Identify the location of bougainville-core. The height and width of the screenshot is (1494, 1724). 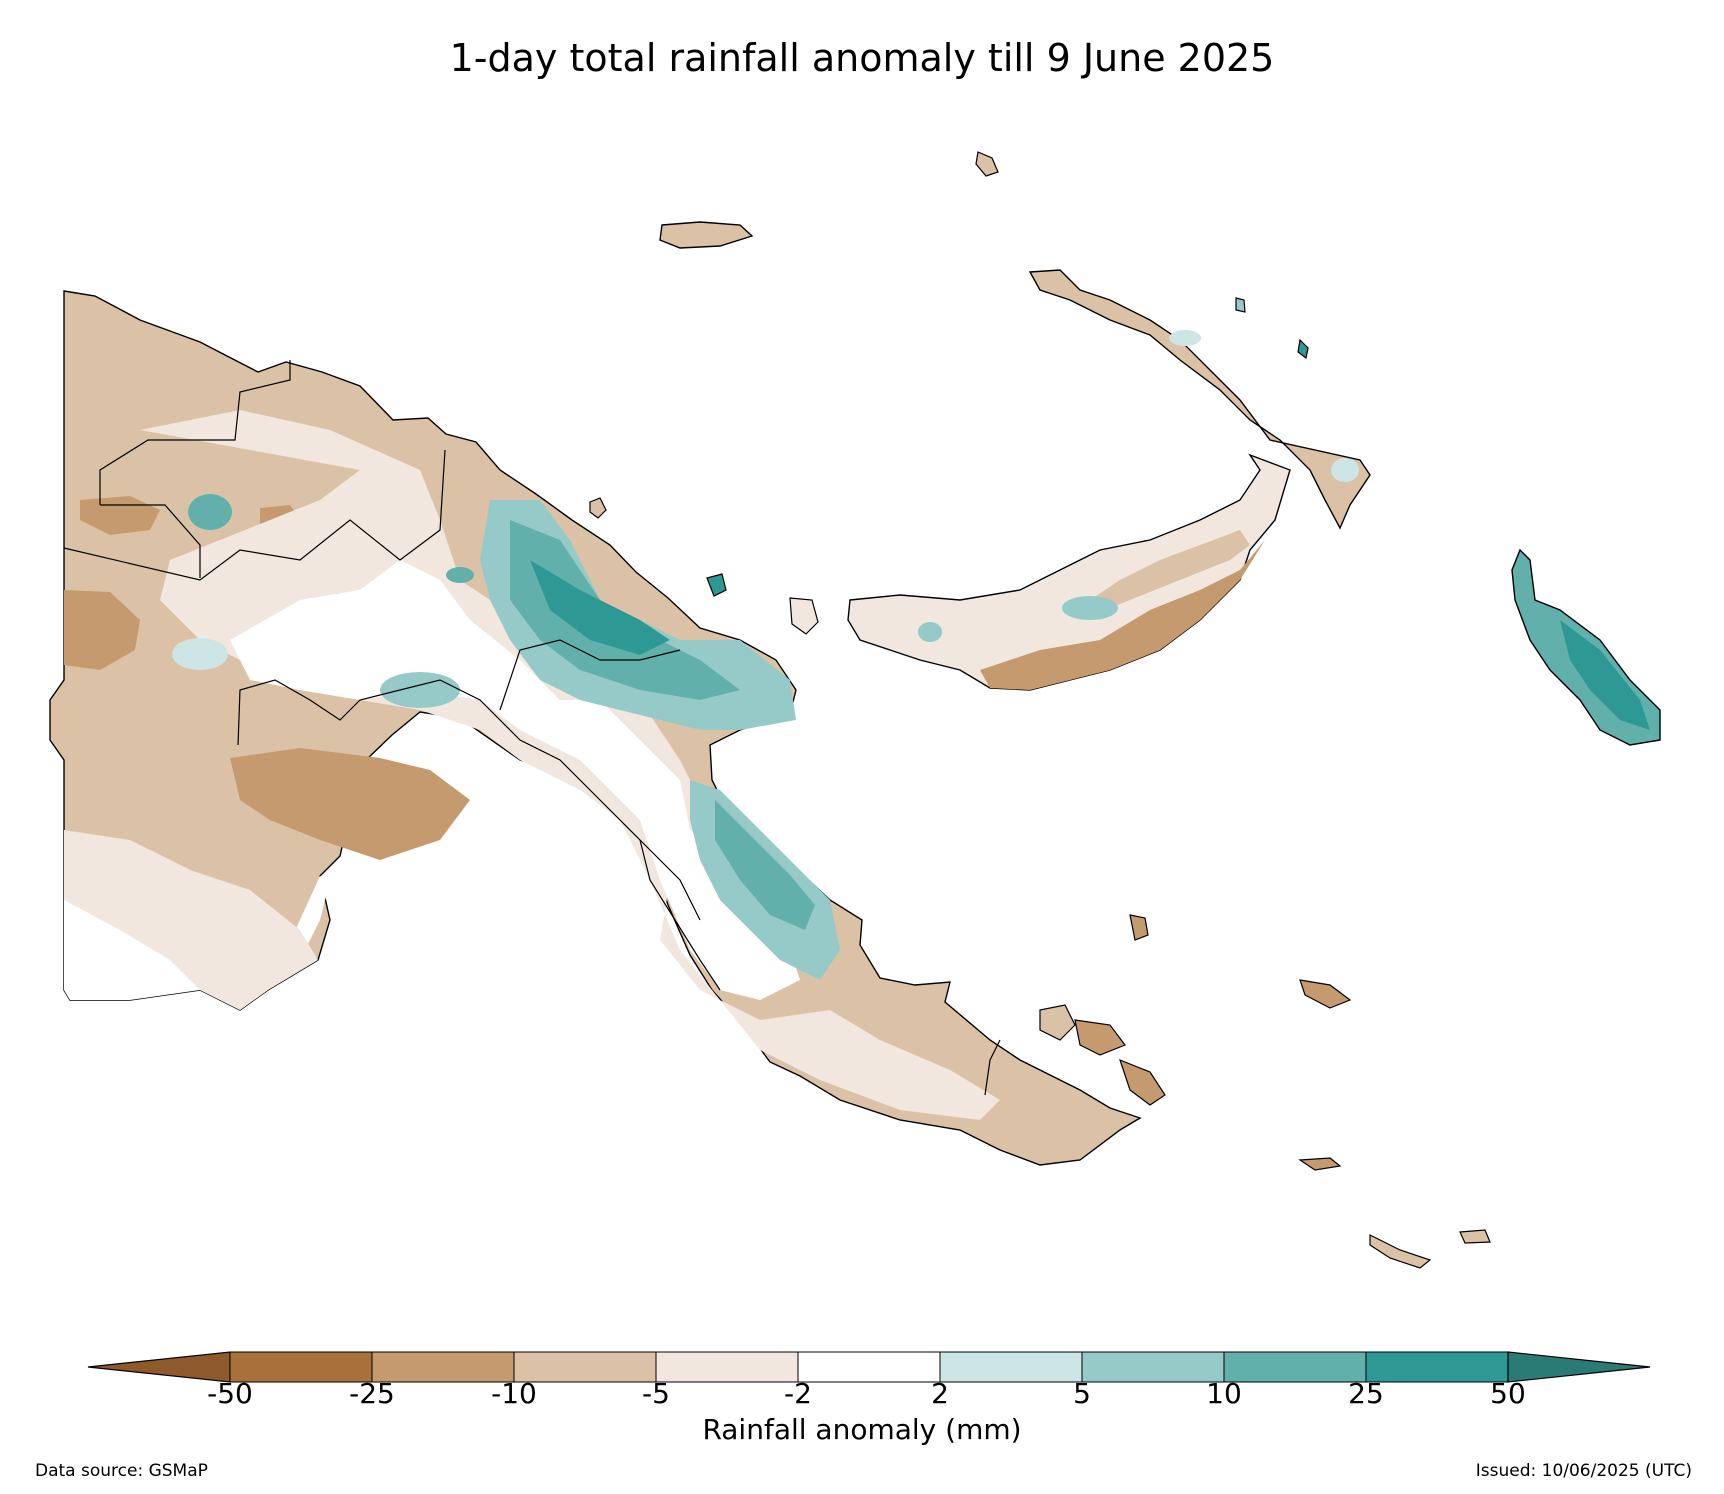
(1605, 675).